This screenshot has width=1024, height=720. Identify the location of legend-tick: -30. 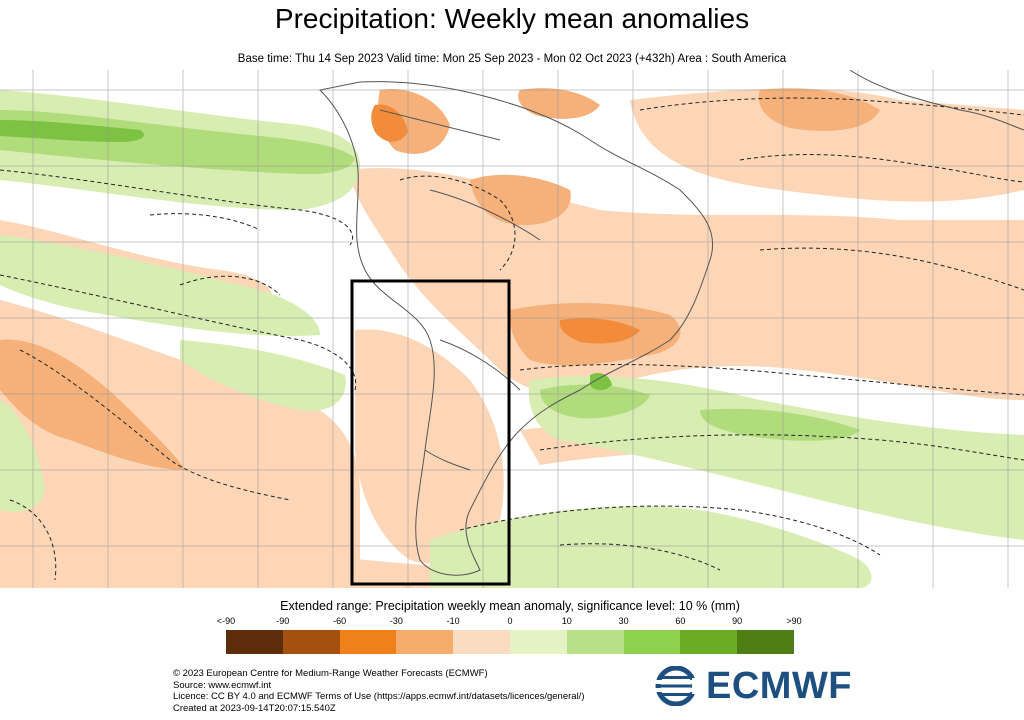
(396, 621).